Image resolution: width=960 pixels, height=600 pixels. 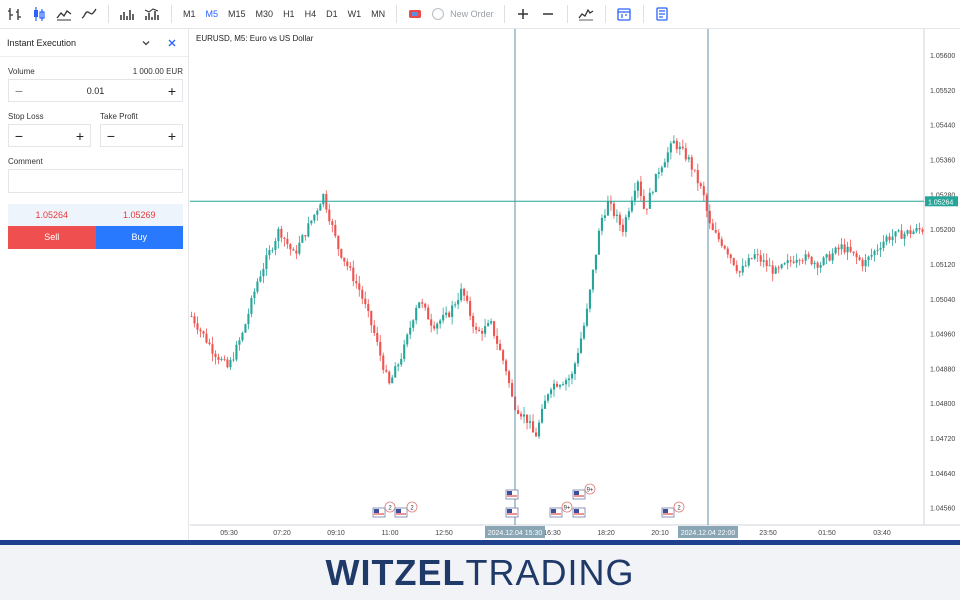 What do you see at coordinates (942, 369) in the screenshot?
I see `price-tick-label: 1.04880` at bounding box center [942, 369].